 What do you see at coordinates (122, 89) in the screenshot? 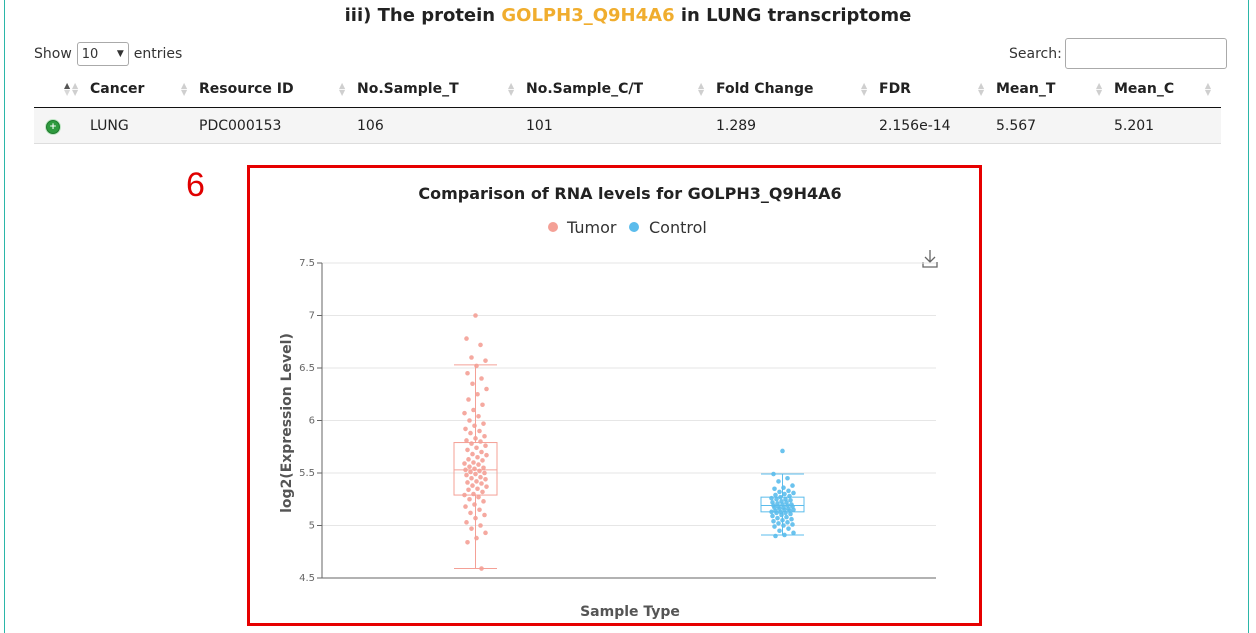
I see `column-header-cancer: ▲ ▼ Cancer` at bounding box center [122, 89].